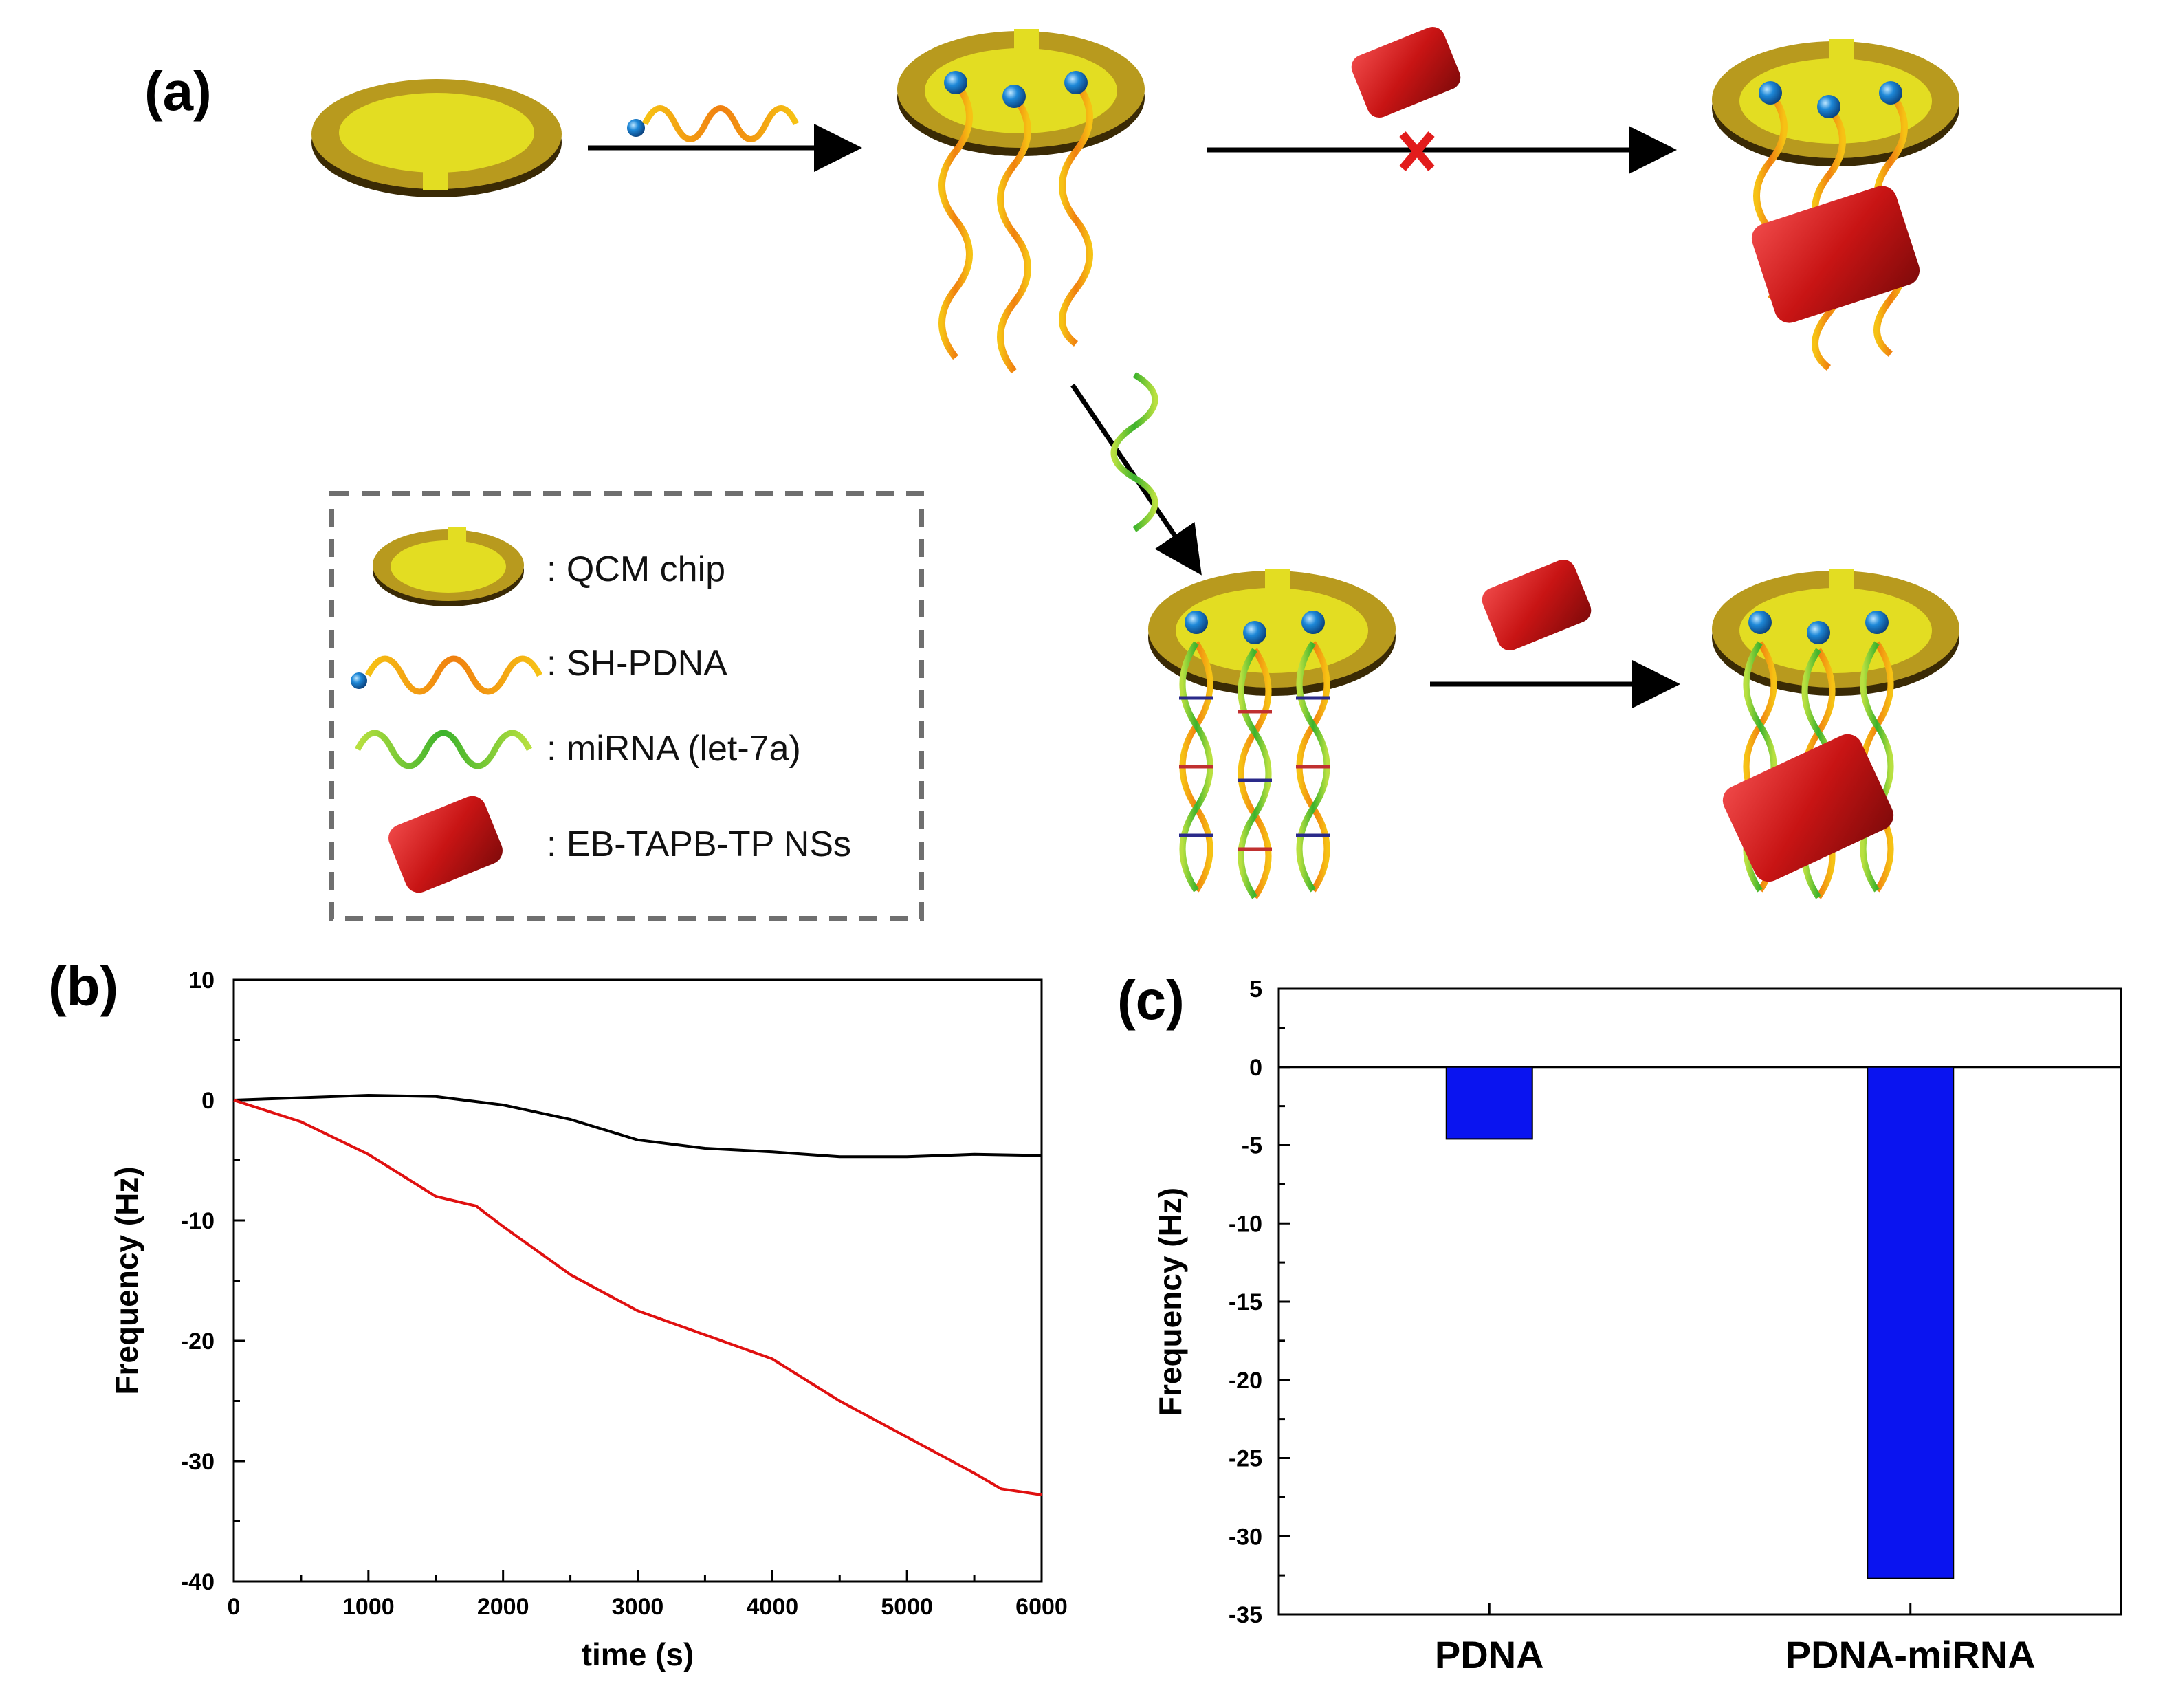 The width and height of the screenshot is (2165, 1708). What do you see at coordinates (637, 663) in the screenshot?
I see `legend-label-sh-pdna: : SH-PDNA` at bounding box center [637, 663].